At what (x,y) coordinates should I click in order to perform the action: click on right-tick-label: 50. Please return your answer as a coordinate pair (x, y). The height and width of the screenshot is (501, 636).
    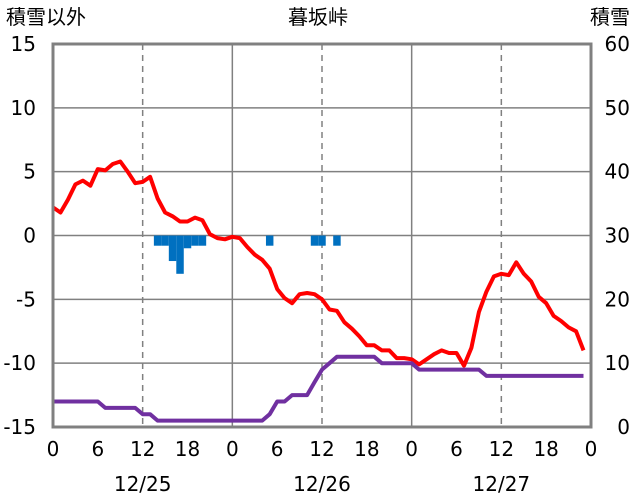
    Looking at the image, I should click on (617, 108).